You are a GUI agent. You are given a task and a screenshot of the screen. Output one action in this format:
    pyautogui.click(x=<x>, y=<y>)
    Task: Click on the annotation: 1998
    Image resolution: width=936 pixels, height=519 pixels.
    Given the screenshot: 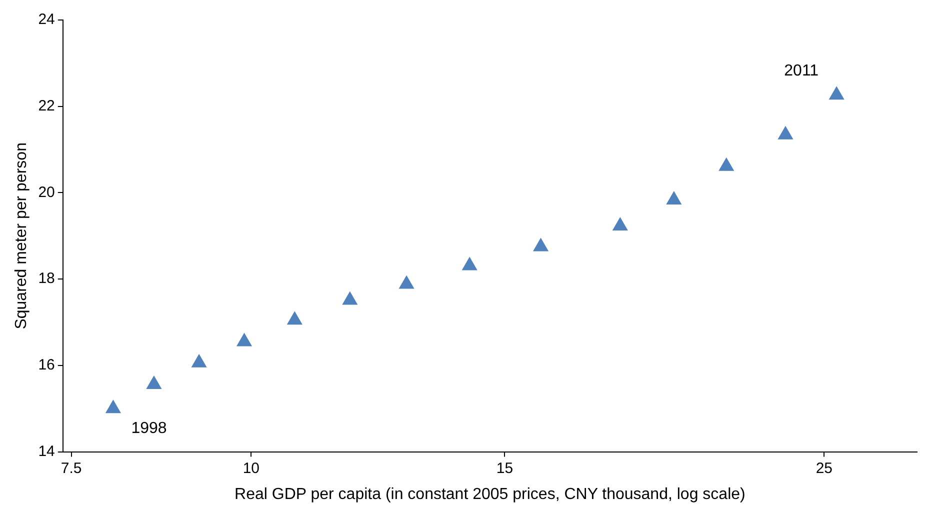 What is the action you would take?
    pyautogui.click(x=149, y=429)
    